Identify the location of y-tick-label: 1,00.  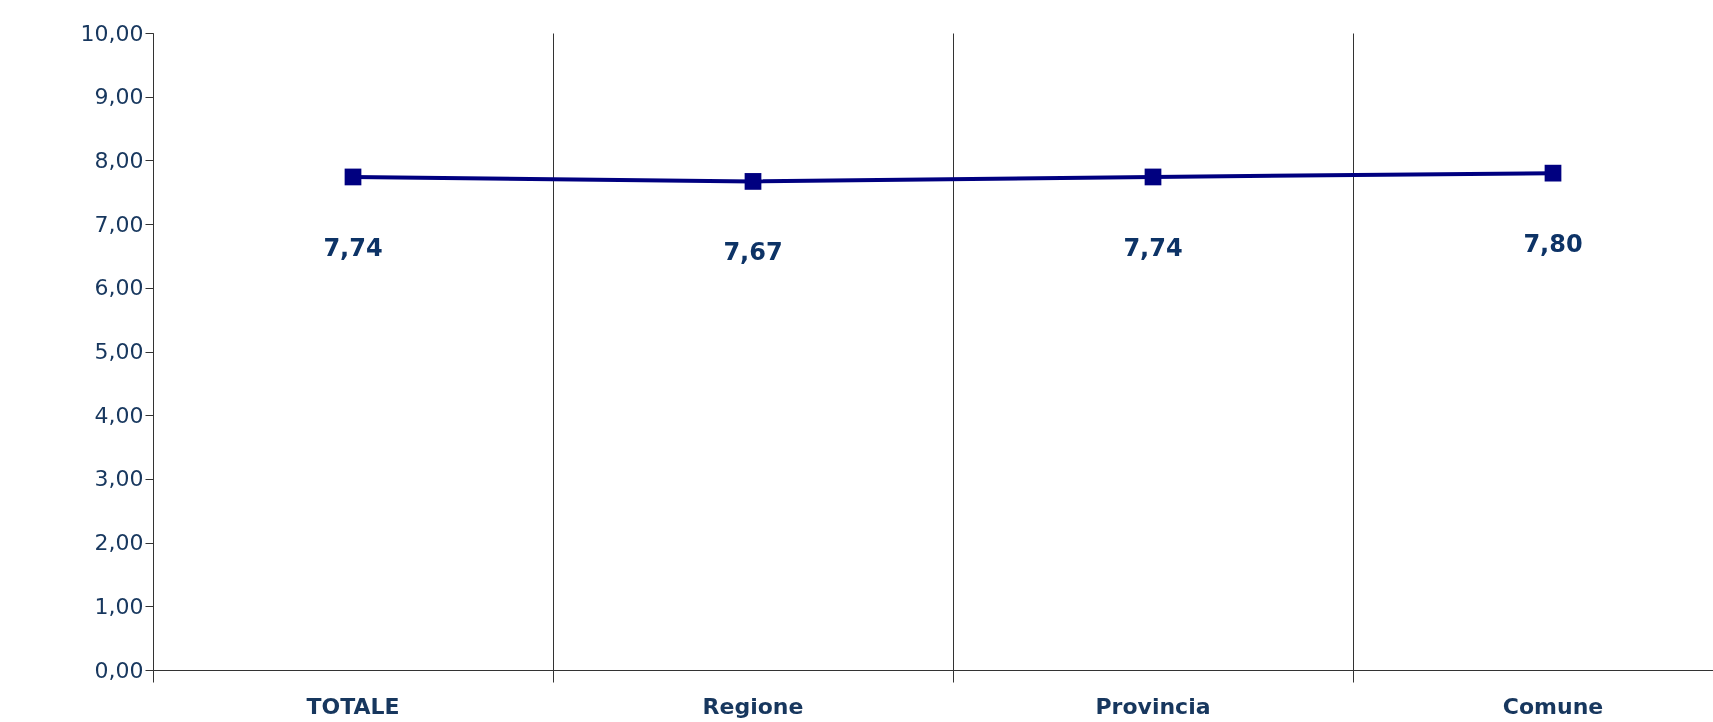
(119, 606).